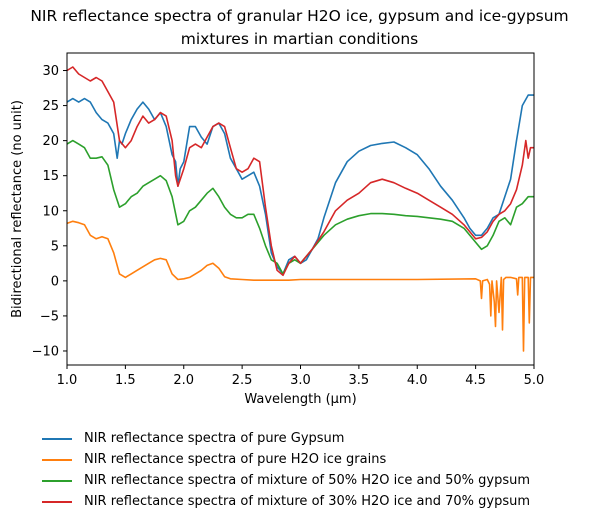 The width and height of the screenshot is (599, 527). I want to click on chart-title-line-2: mixtures in martian conditions, so click(299, 39).